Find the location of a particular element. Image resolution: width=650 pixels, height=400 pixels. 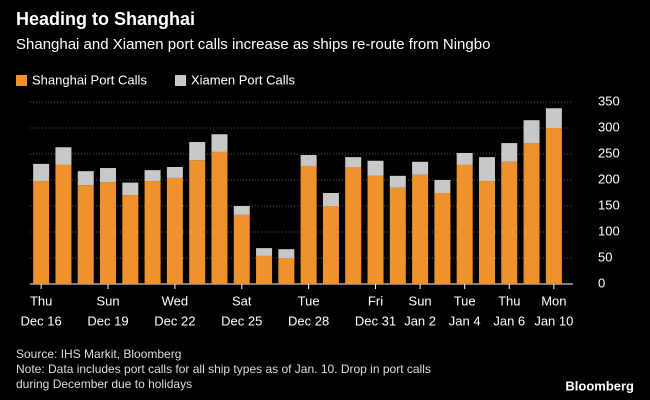

y-tick-label: 350 is located at coordinates (609, 100).